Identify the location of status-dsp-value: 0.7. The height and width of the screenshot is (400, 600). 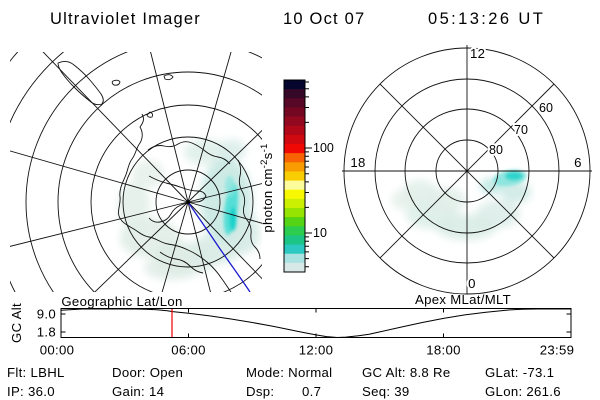
(311, 391).